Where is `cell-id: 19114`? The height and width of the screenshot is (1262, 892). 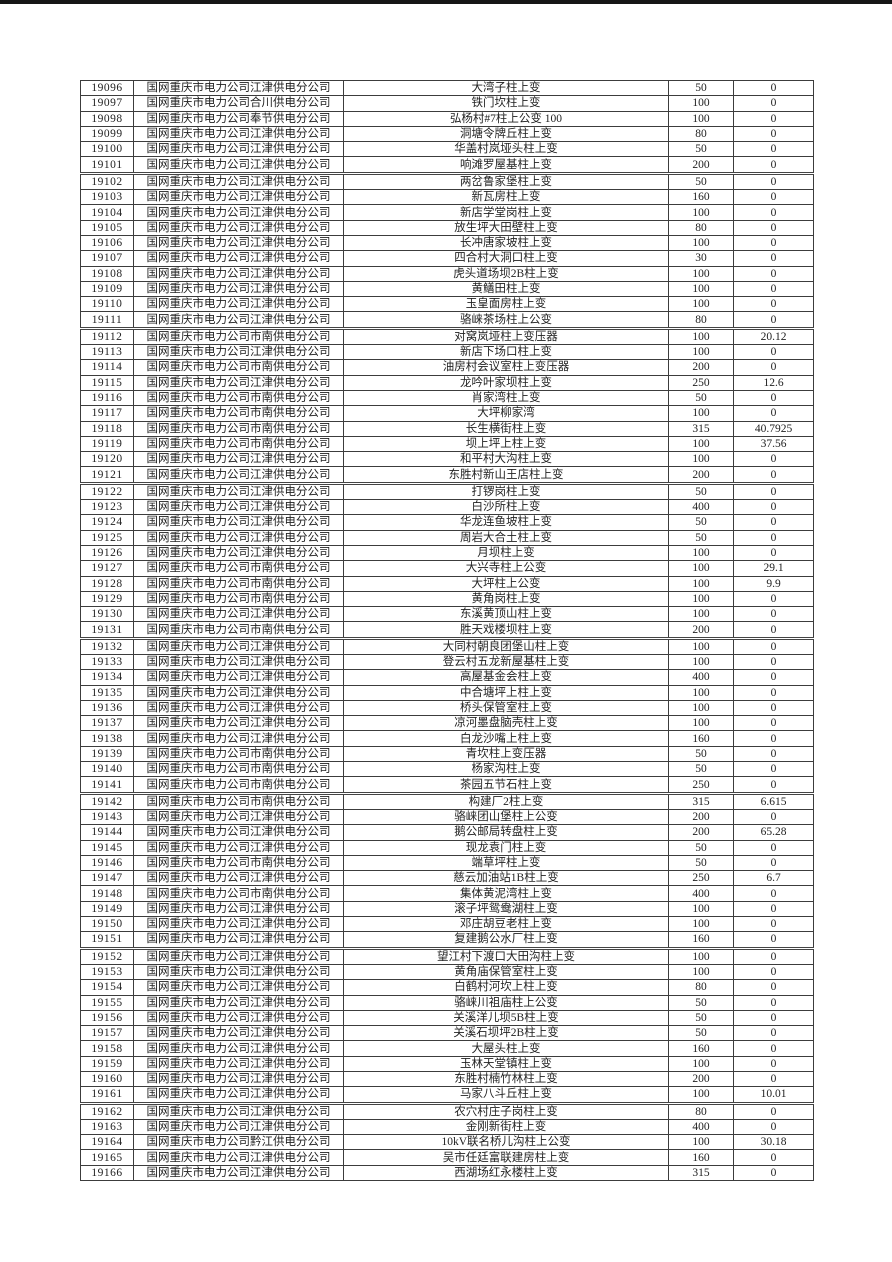
cell-id: 19114 is located at coordinates (107, 367).